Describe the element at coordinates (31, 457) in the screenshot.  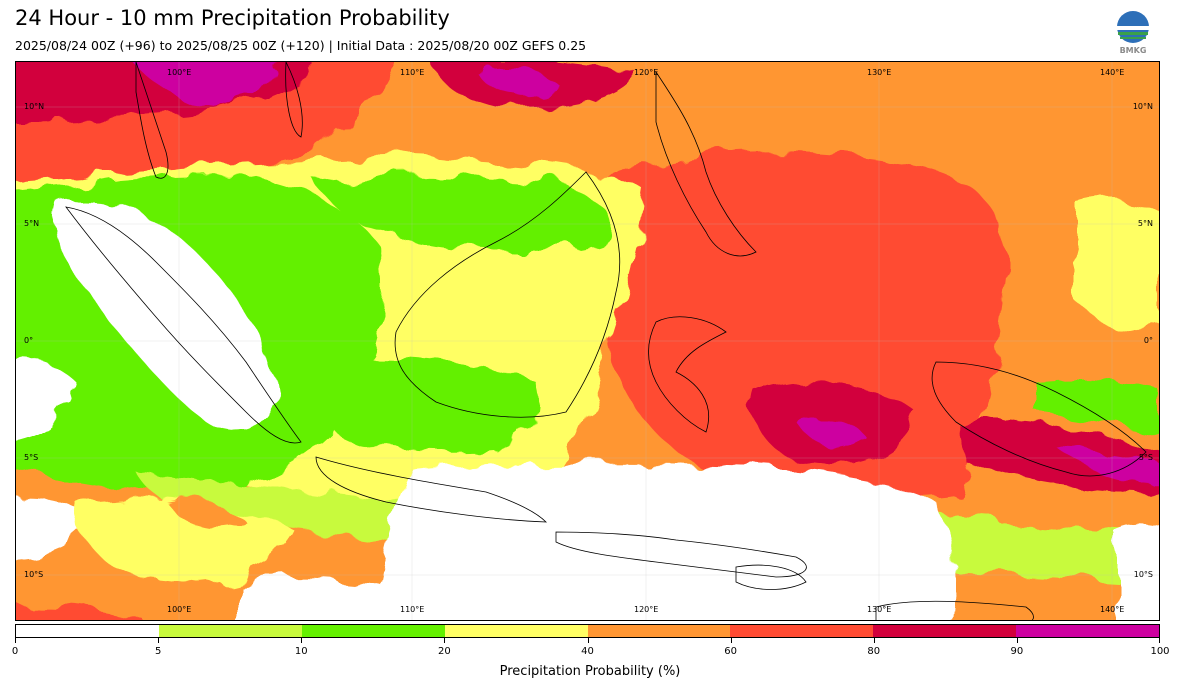
I see `lat-label-left: 5°S` at that location.